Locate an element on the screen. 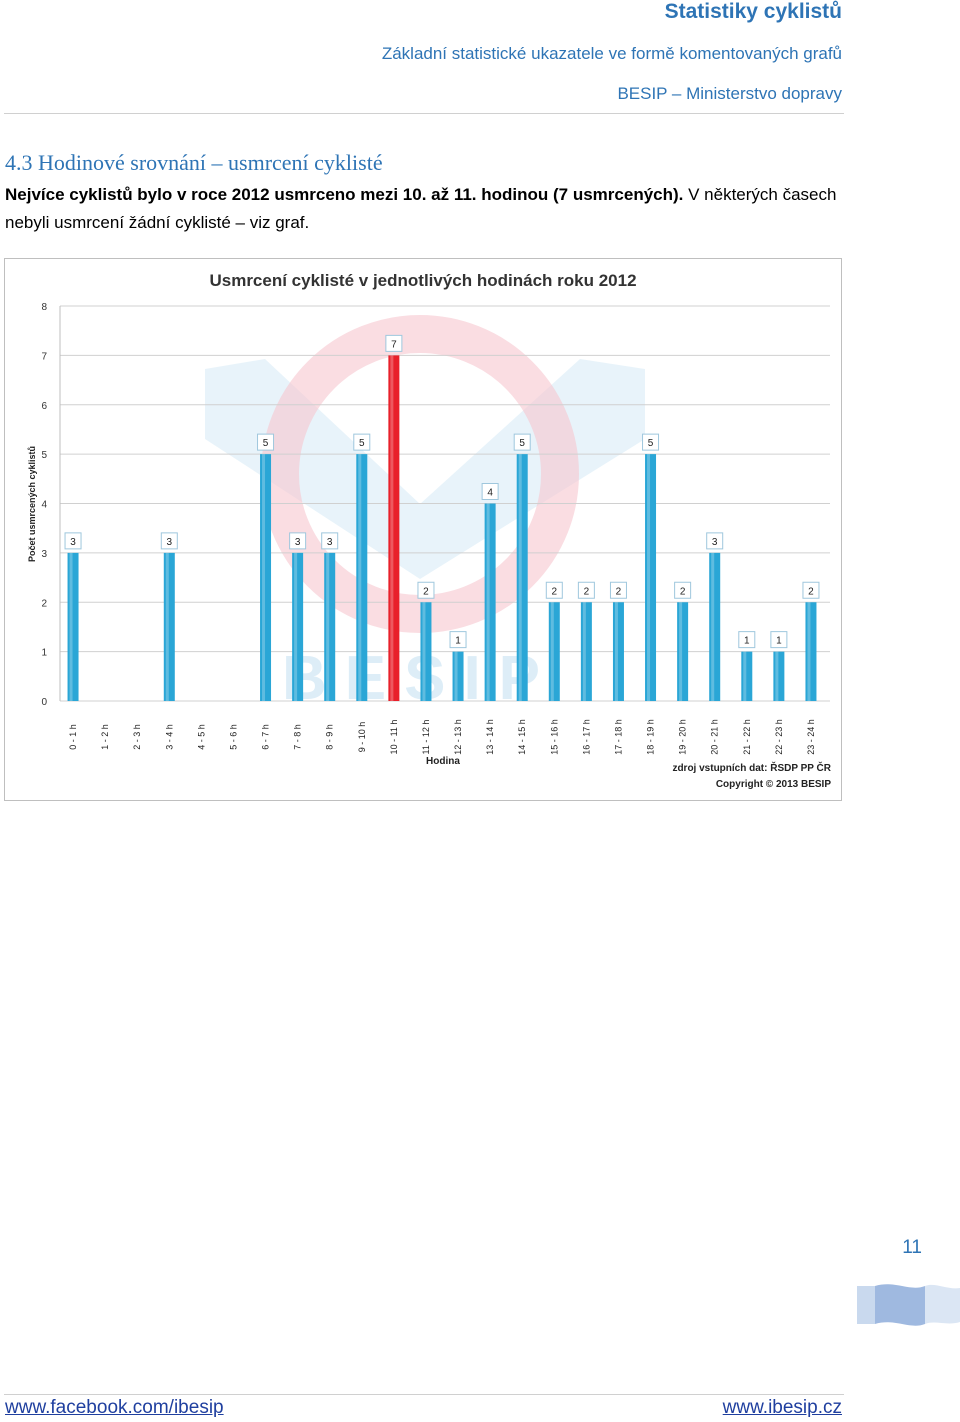 The width and height of the screenshot is (960, 1422). corner-block is located at coordinates (866, 1305).